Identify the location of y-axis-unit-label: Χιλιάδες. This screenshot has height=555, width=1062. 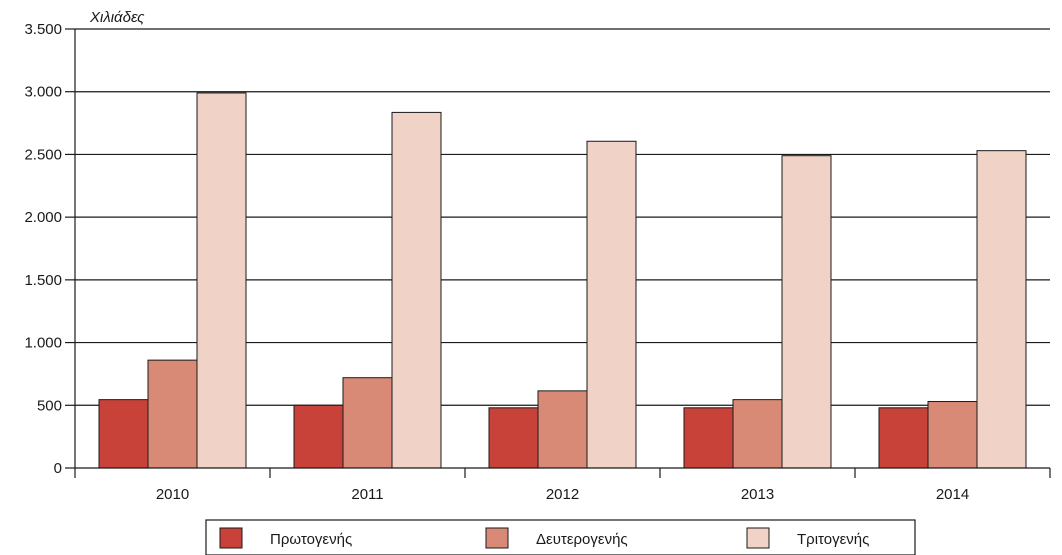
(117, 17).